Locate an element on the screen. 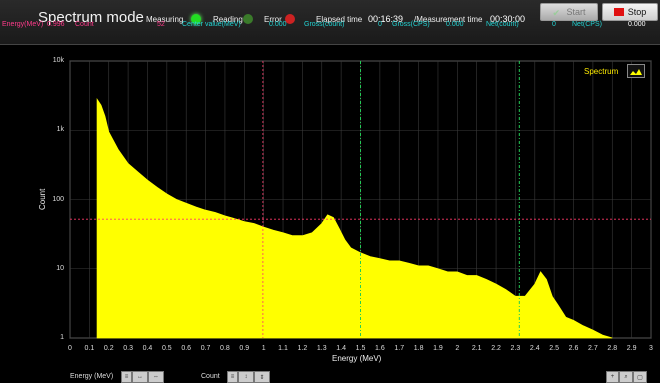 The height and width of the screenshot is (383, 660). energy-axis-control-label: Energy (MeV) is located at coordinates (92, 376).